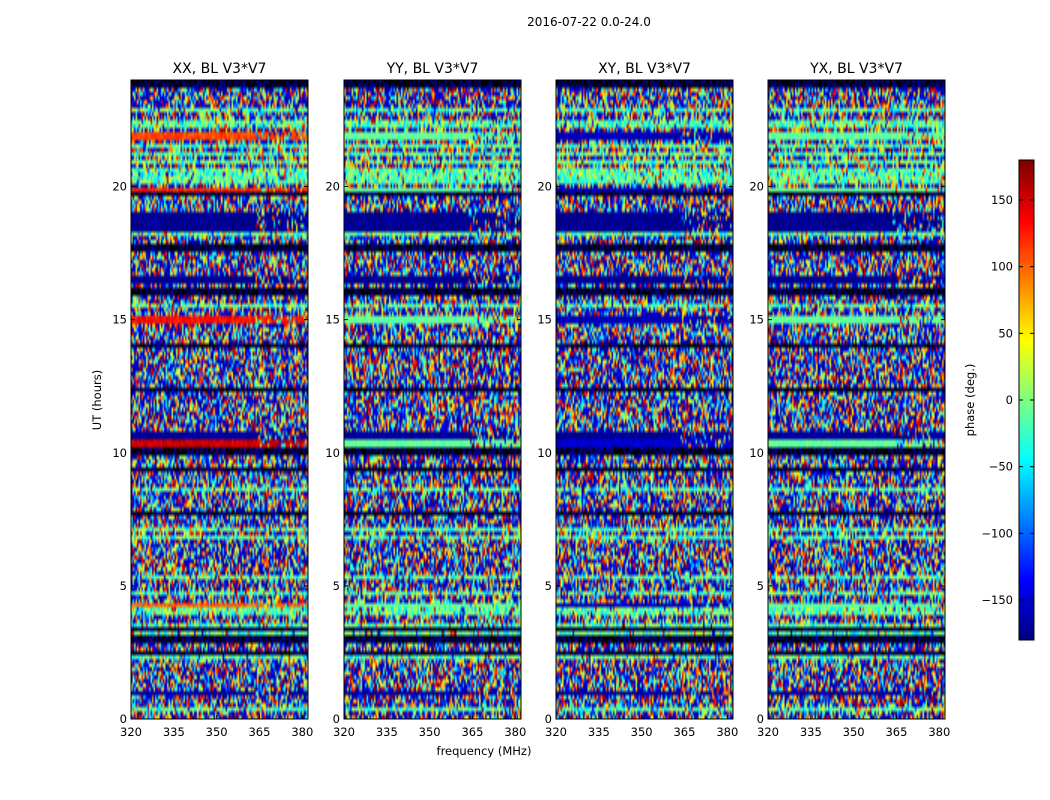 This screenshot has width=1050, height=800. I want to click on colorbar-tick-label: 100, so click(1002, 267).